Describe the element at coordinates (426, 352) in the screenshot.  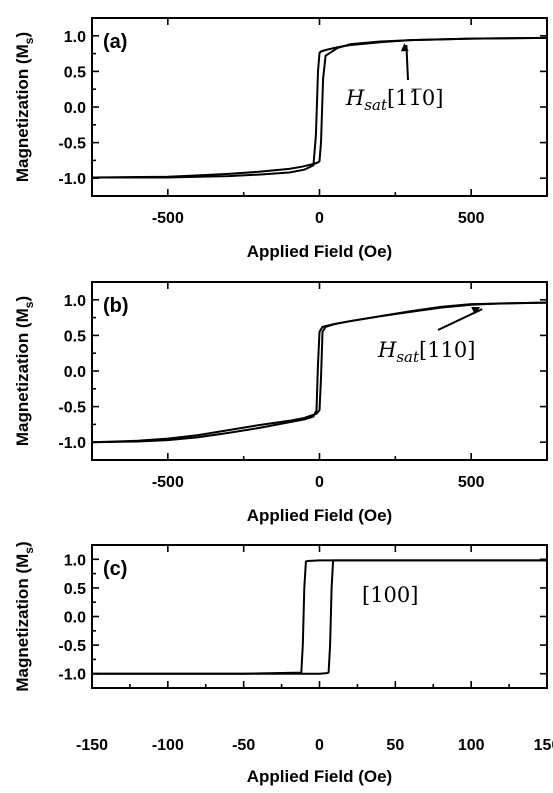
I see `direction-annotation: Hsat[110]` at that location.